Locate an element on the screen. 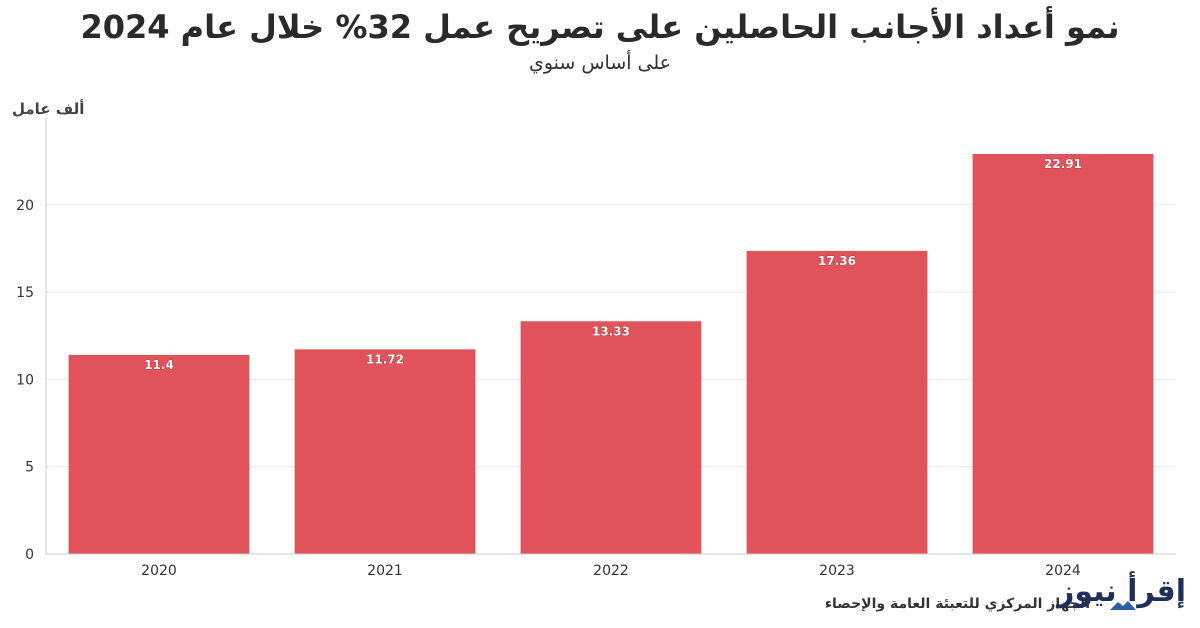  y-tick-label: 10 is located at coordinates (25, 380).